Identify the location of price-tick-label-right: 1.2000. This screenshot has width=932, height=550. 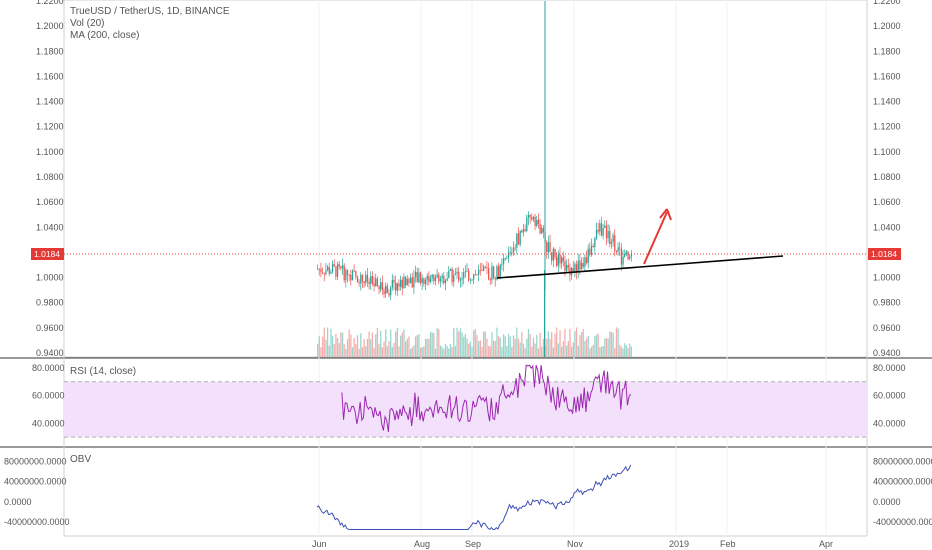
(887, 26).